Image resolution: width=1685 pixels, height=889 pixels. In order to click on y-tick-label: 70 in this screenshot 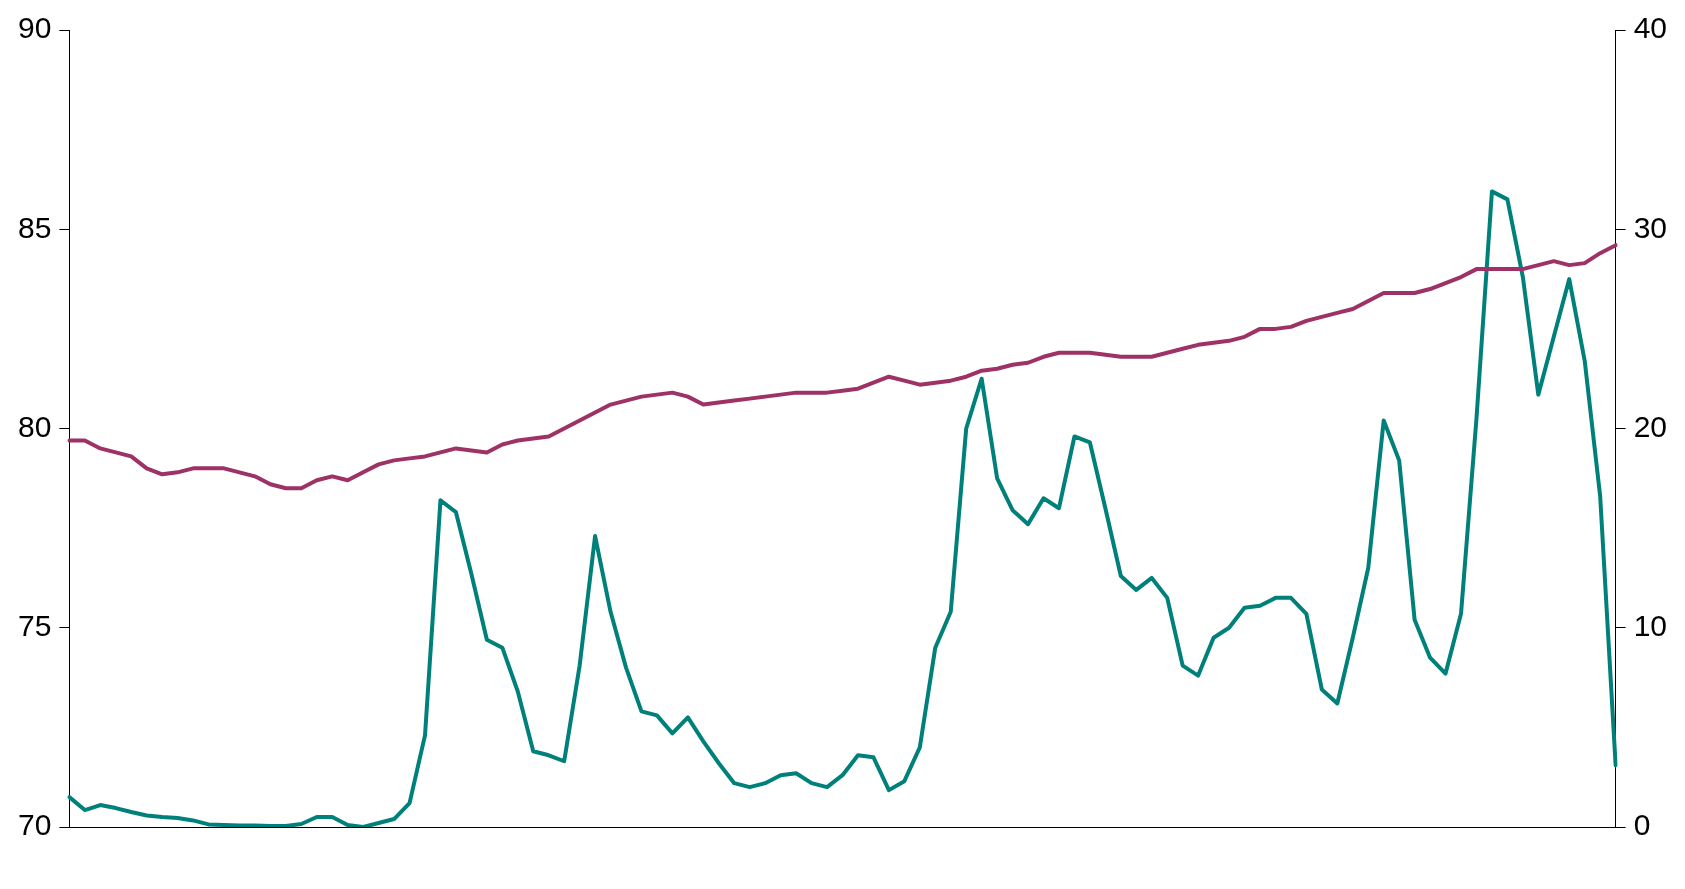, I will do `click(34, 825)`.